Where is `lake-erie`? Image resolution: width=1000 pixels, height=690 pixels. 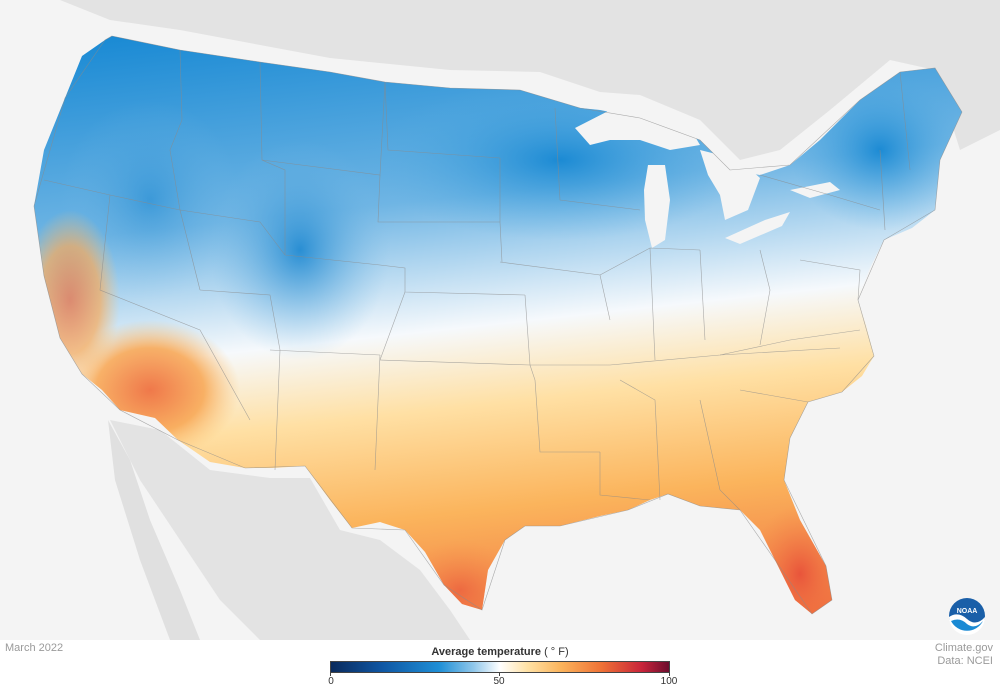
lake-erie is located at coordinates (757, 228).